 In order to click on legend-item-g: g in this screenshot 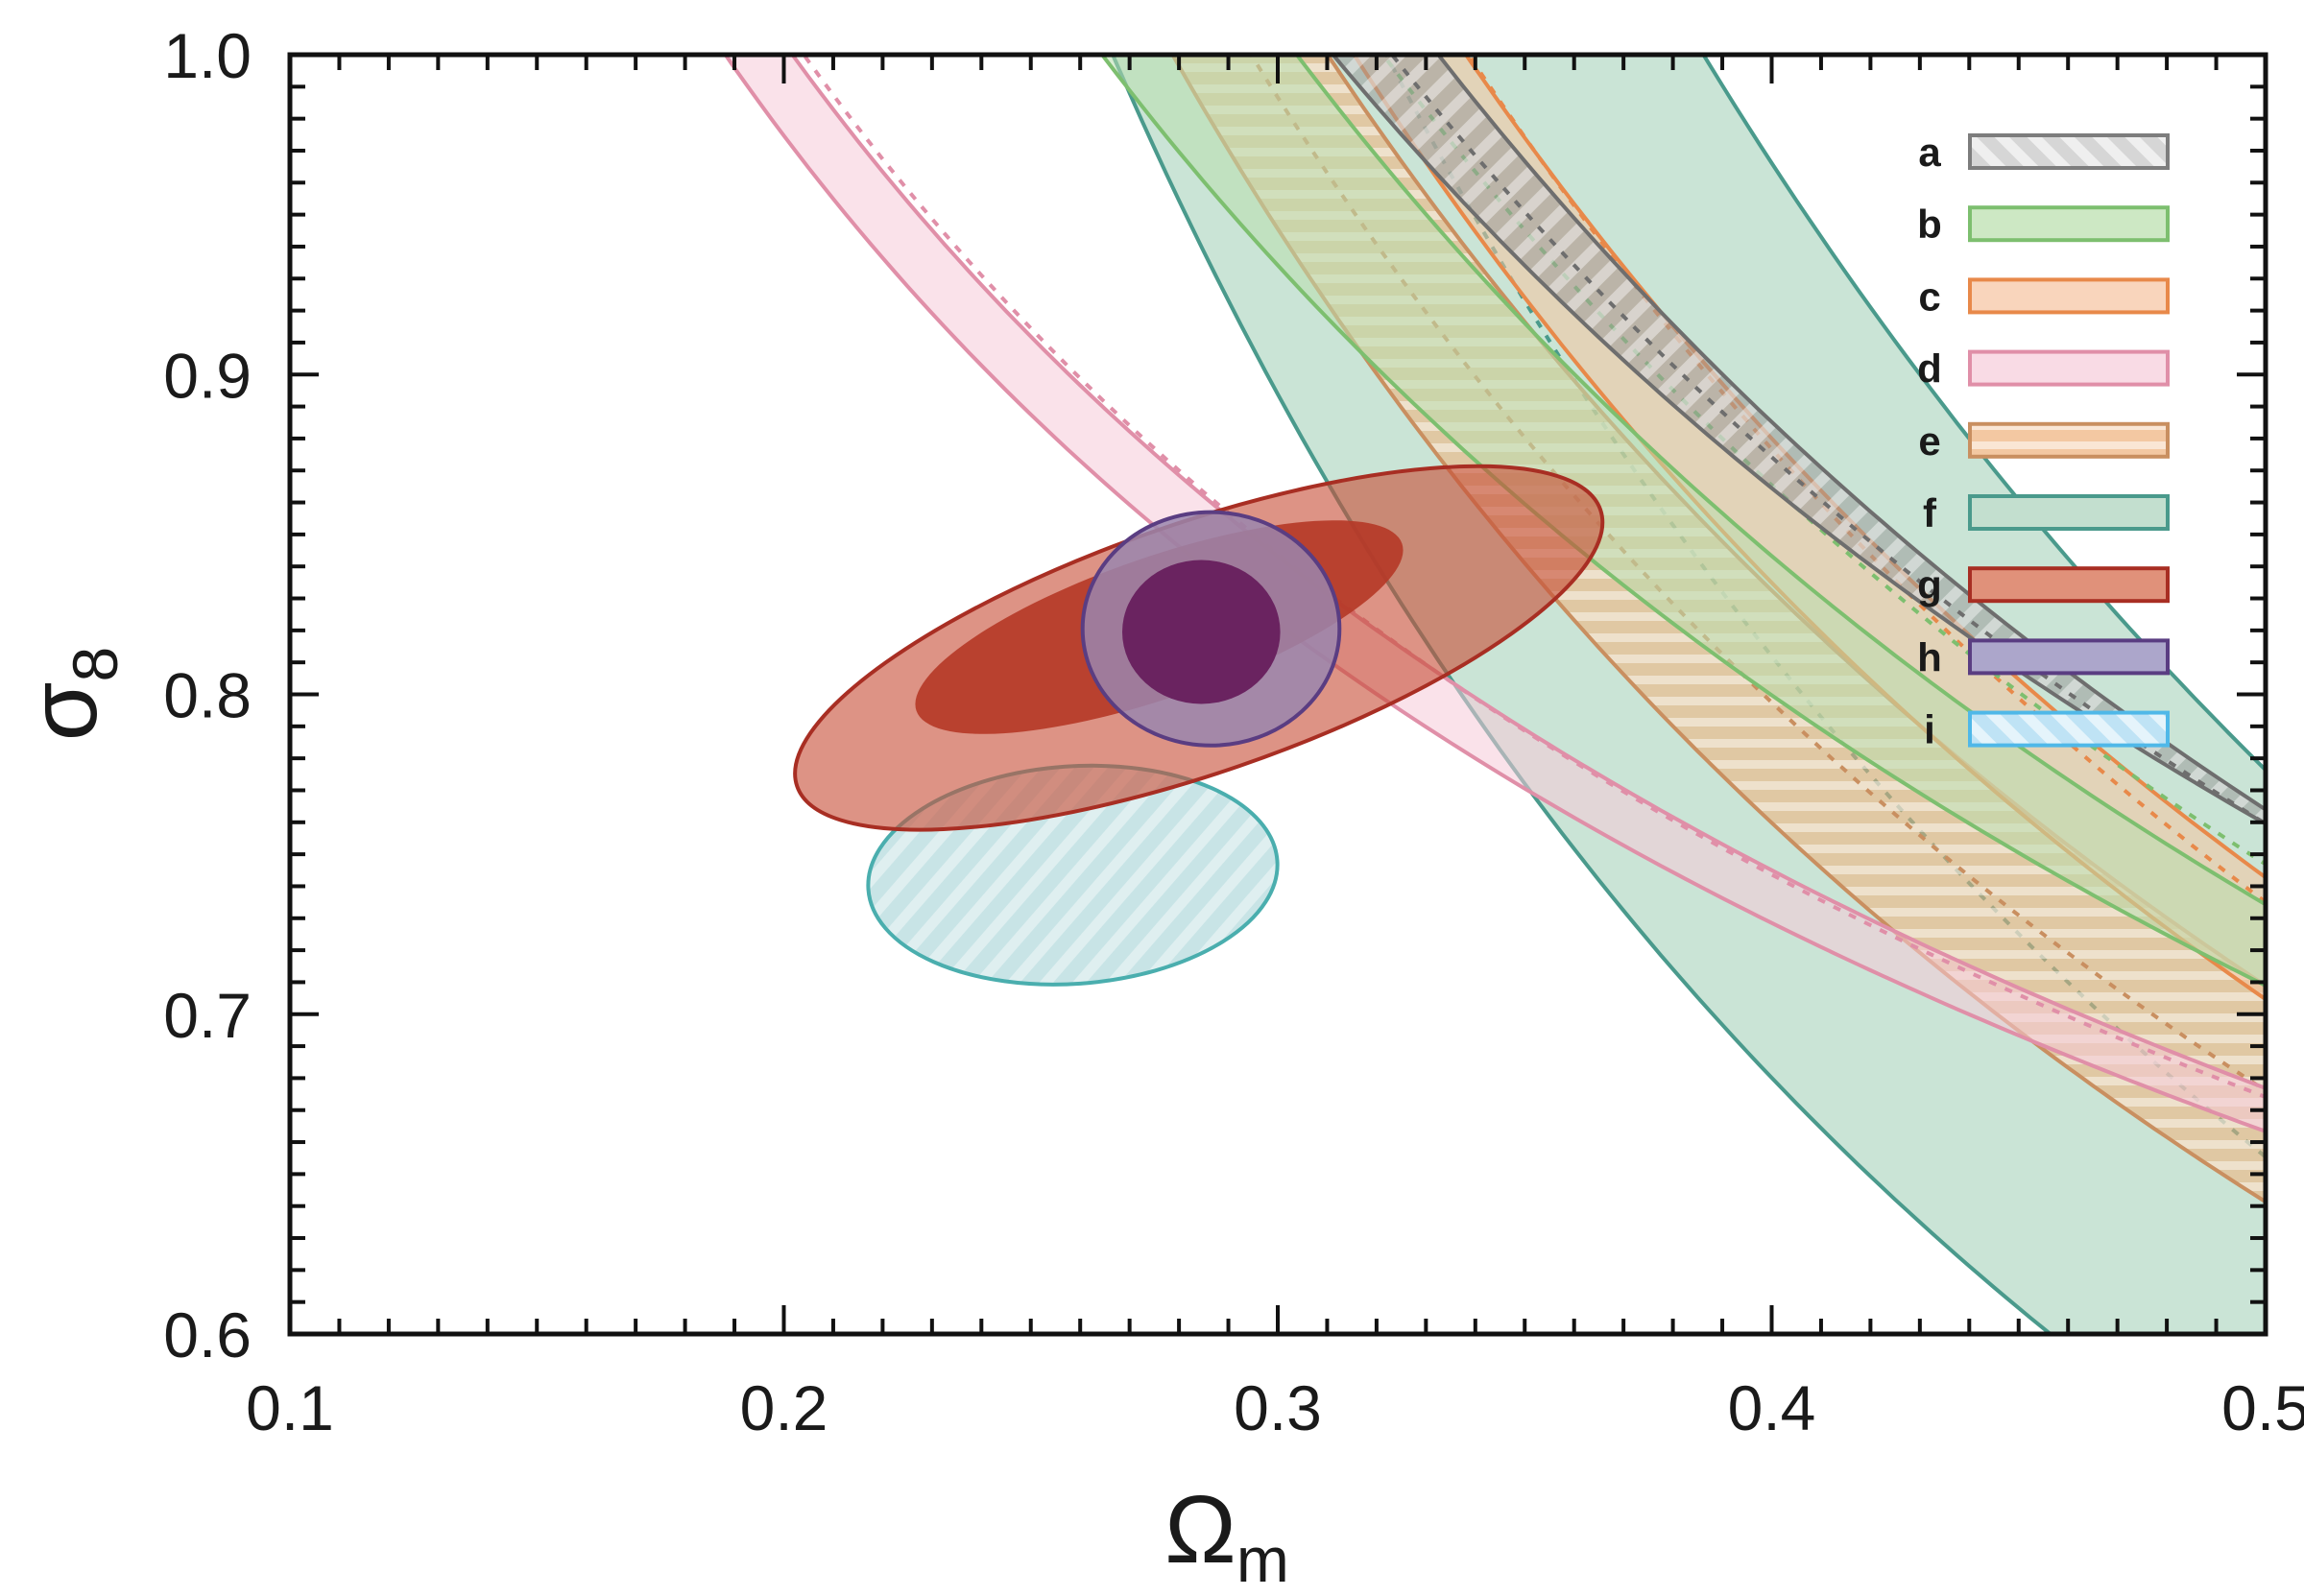, I will do `click(2043, 584)`.